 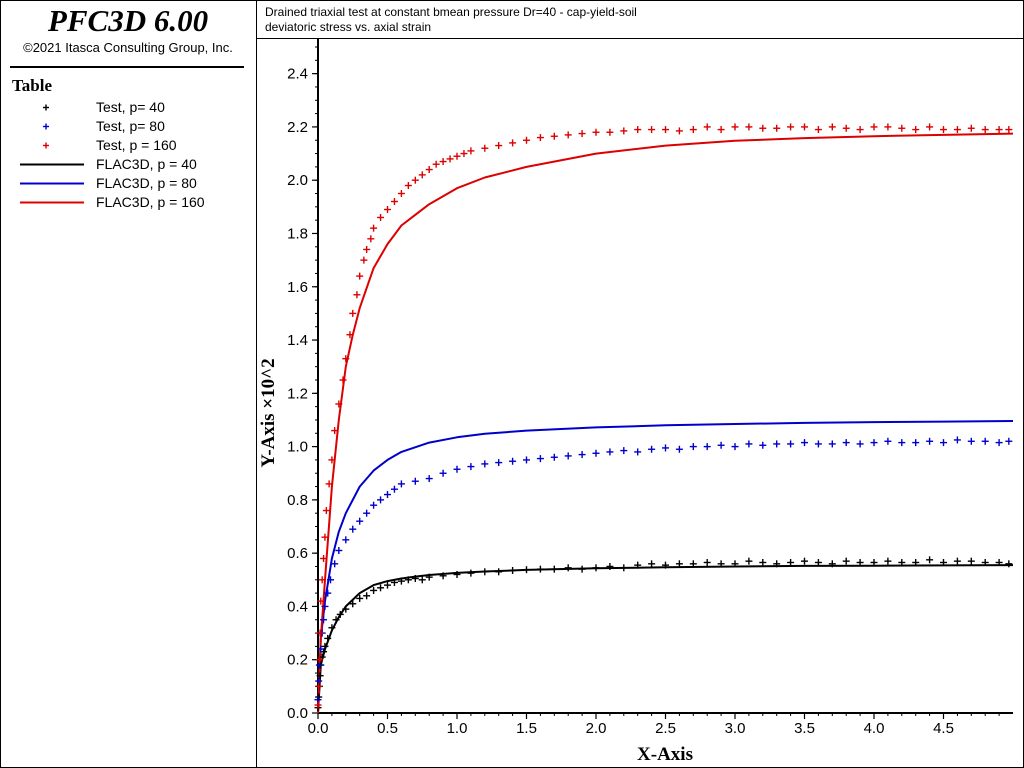 I want to click on legend-item-test-p80: Test, p= 80, so click(x=130, y=126).